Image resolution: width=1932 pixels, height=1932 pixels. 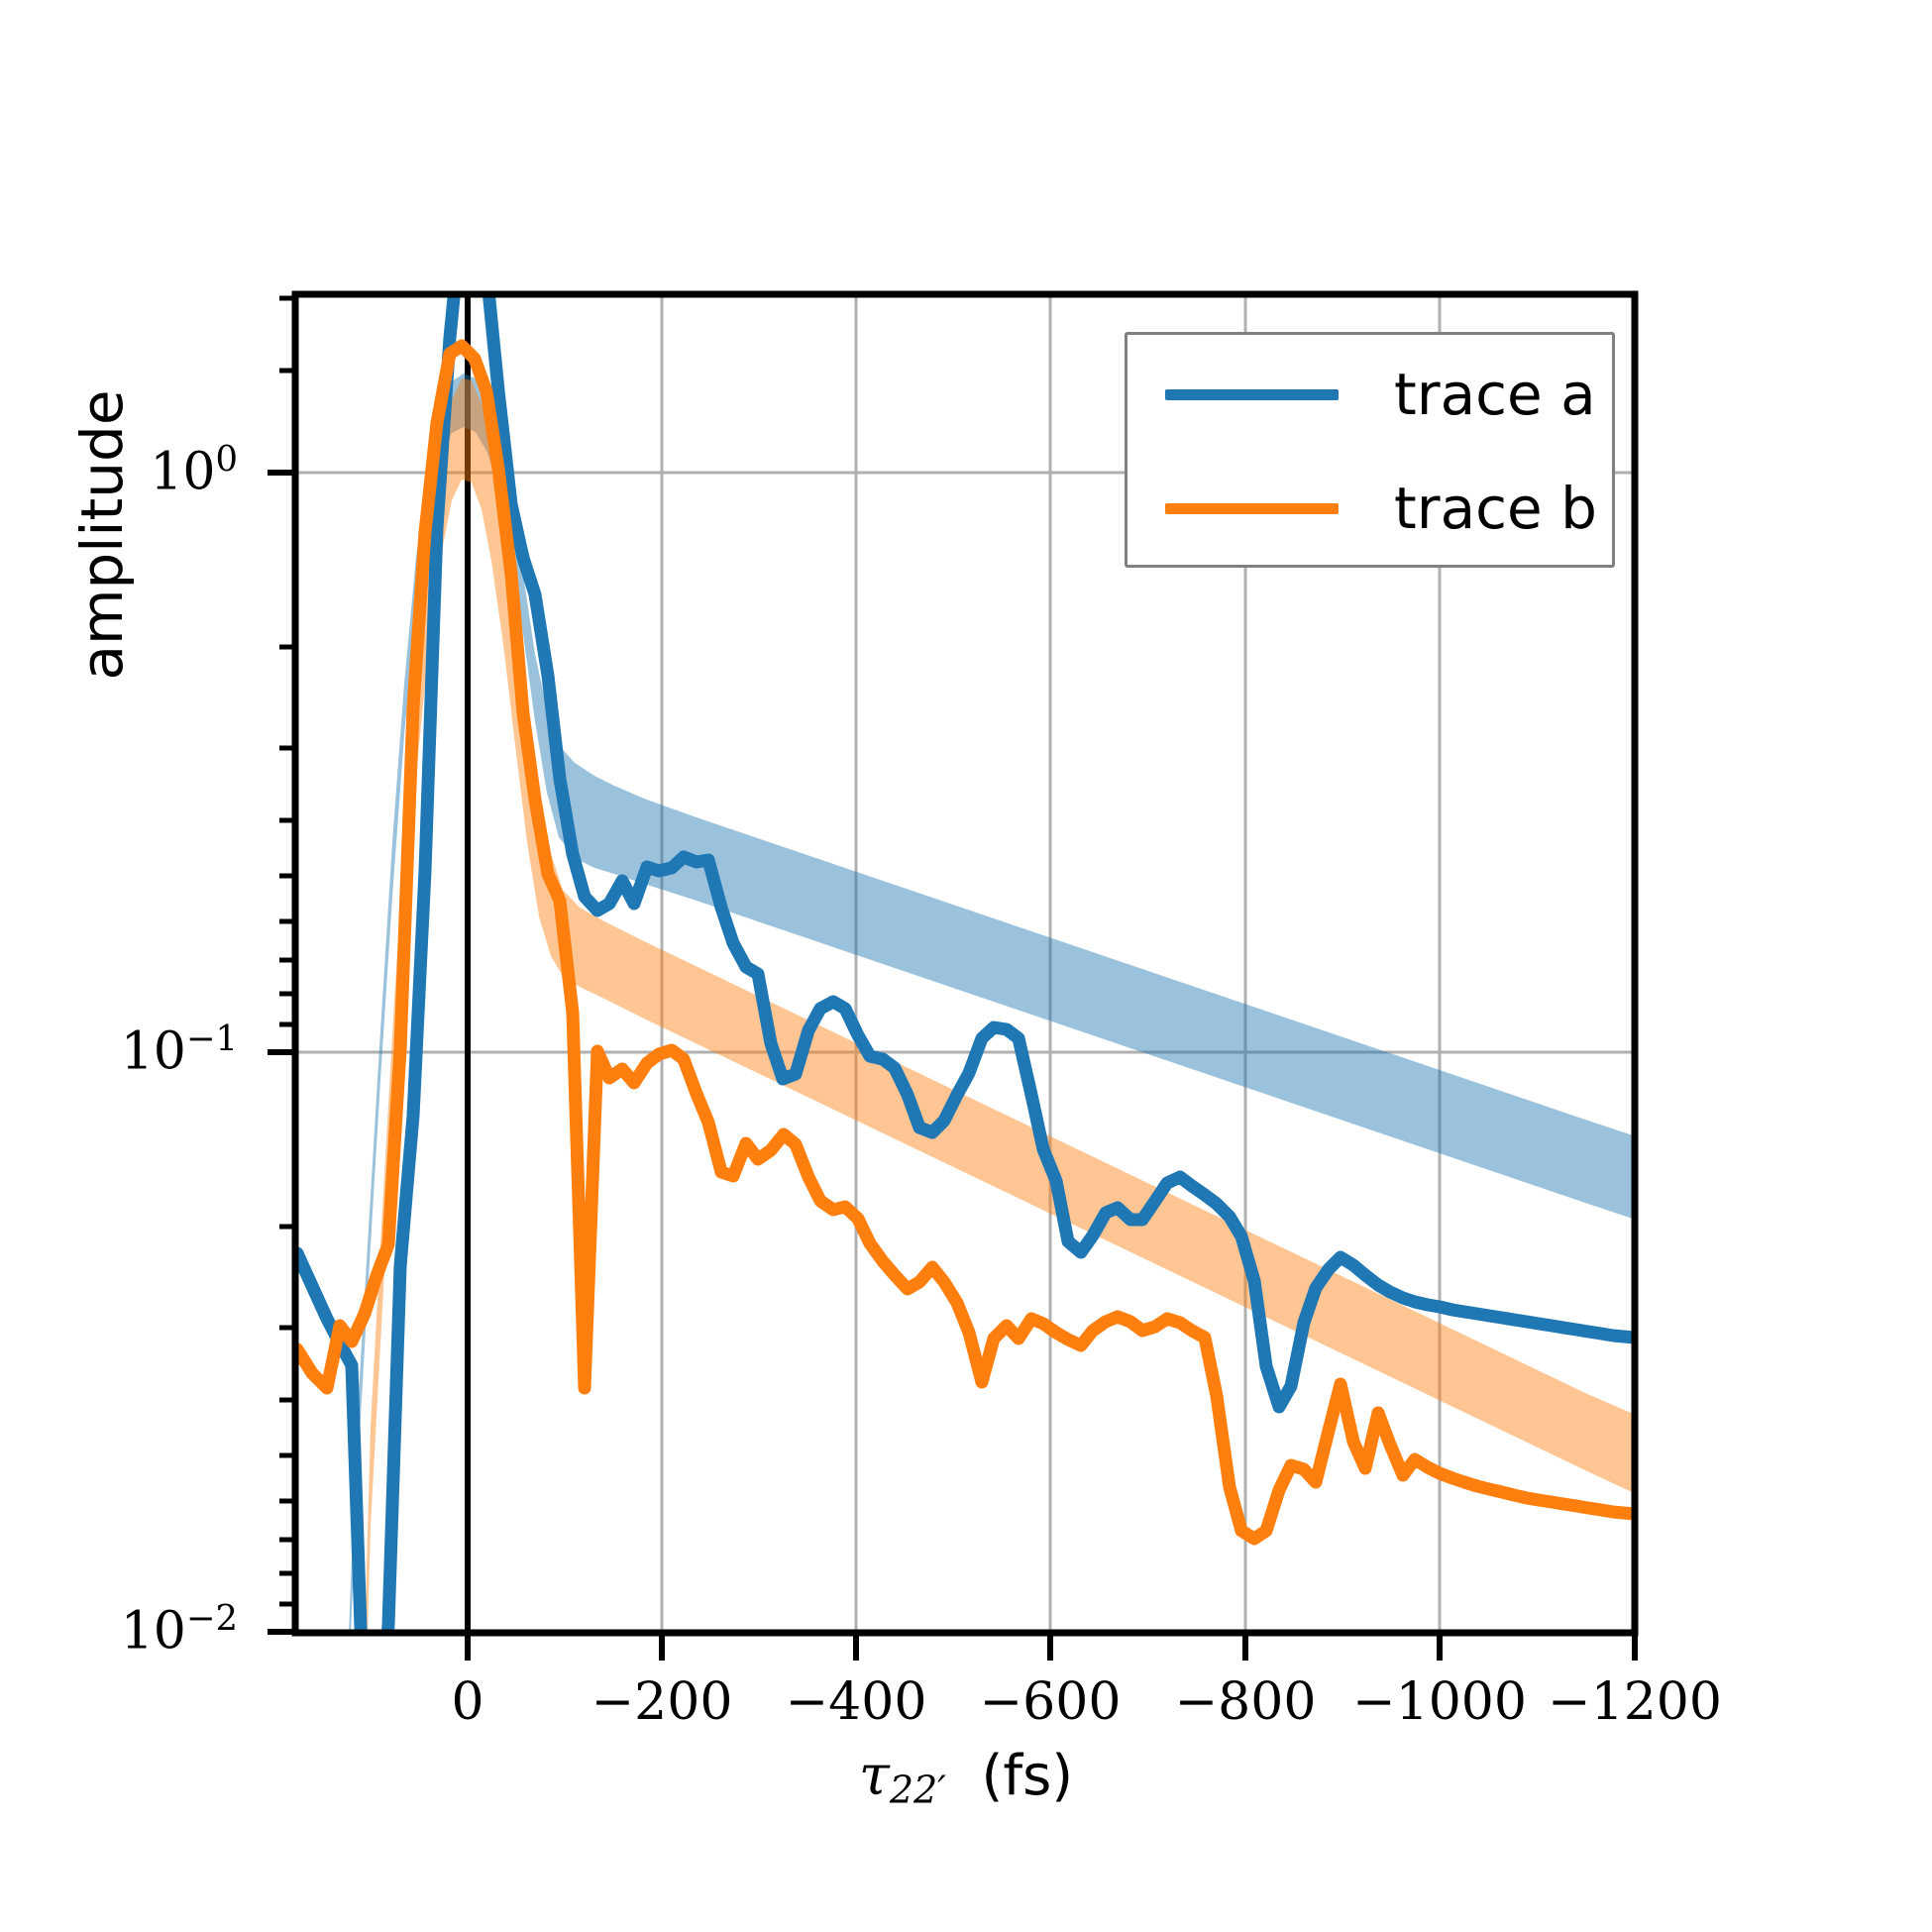 I want to click on x-axis-ticks, so click(x=1051, y=1647).